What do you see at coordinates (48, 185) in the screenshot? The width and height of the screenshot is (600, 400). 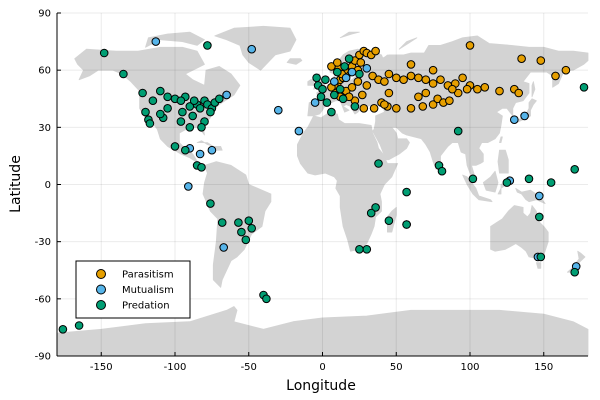 I see `y-tick-label: 0` at bounding box center [48, 185].